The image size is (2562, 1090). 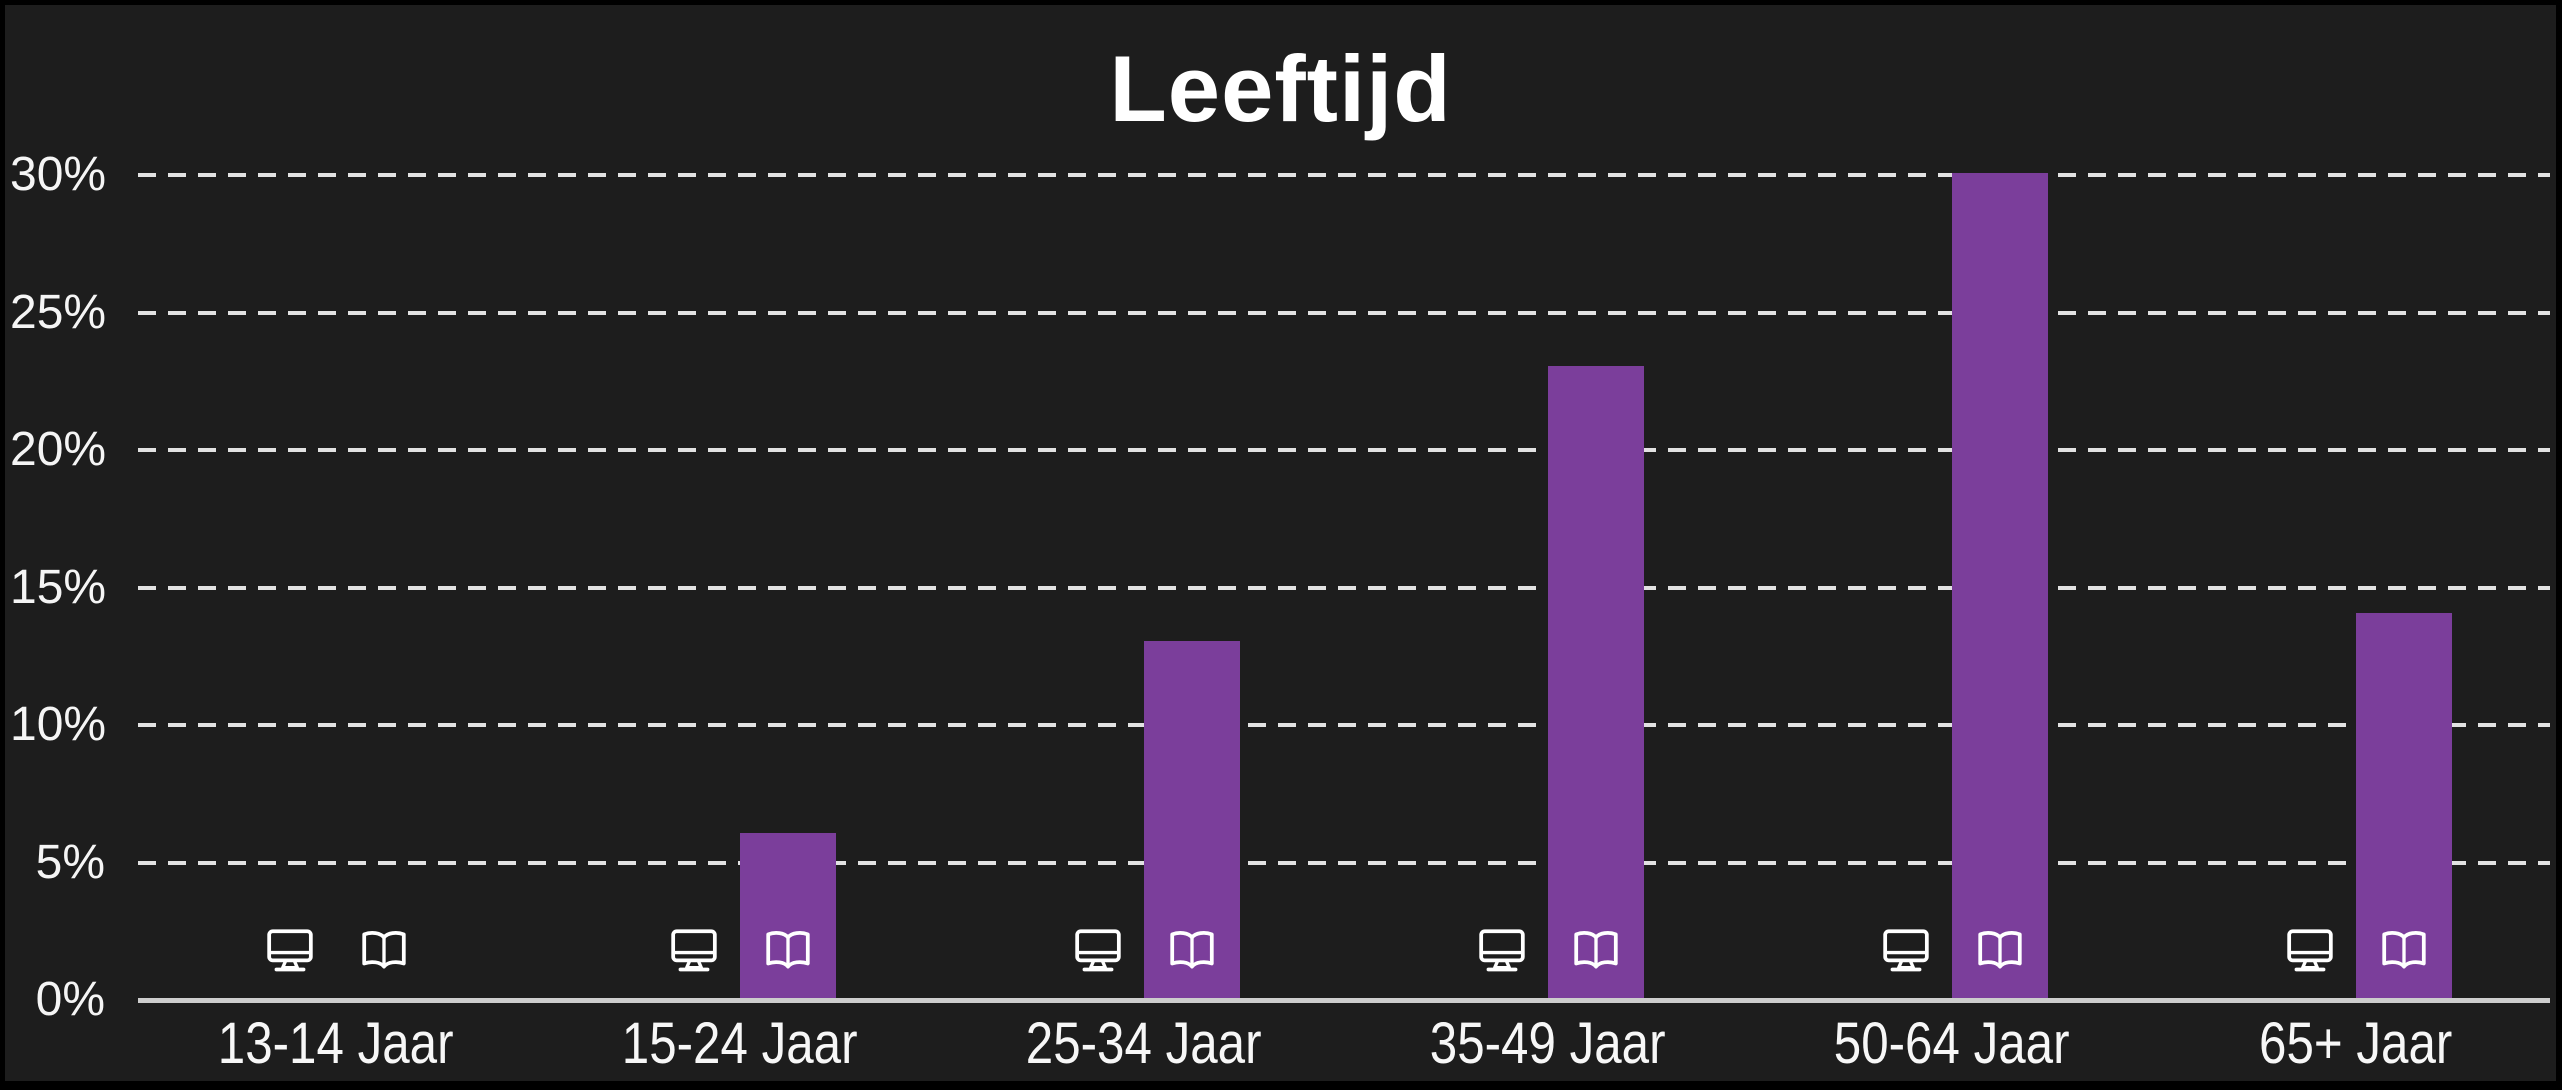 I want to click on x-axis-category-text: 13-14 Jaar, so click(x=336, y=1043).